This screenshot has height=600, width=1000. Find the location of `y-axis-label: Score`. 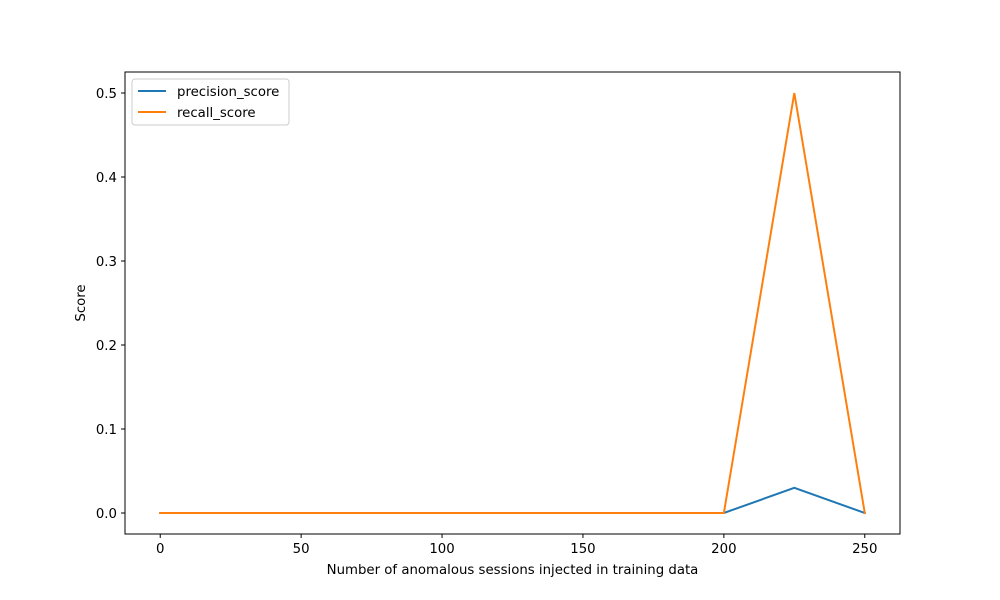

y-axis-label: Score is located at coordinates (81, 302).